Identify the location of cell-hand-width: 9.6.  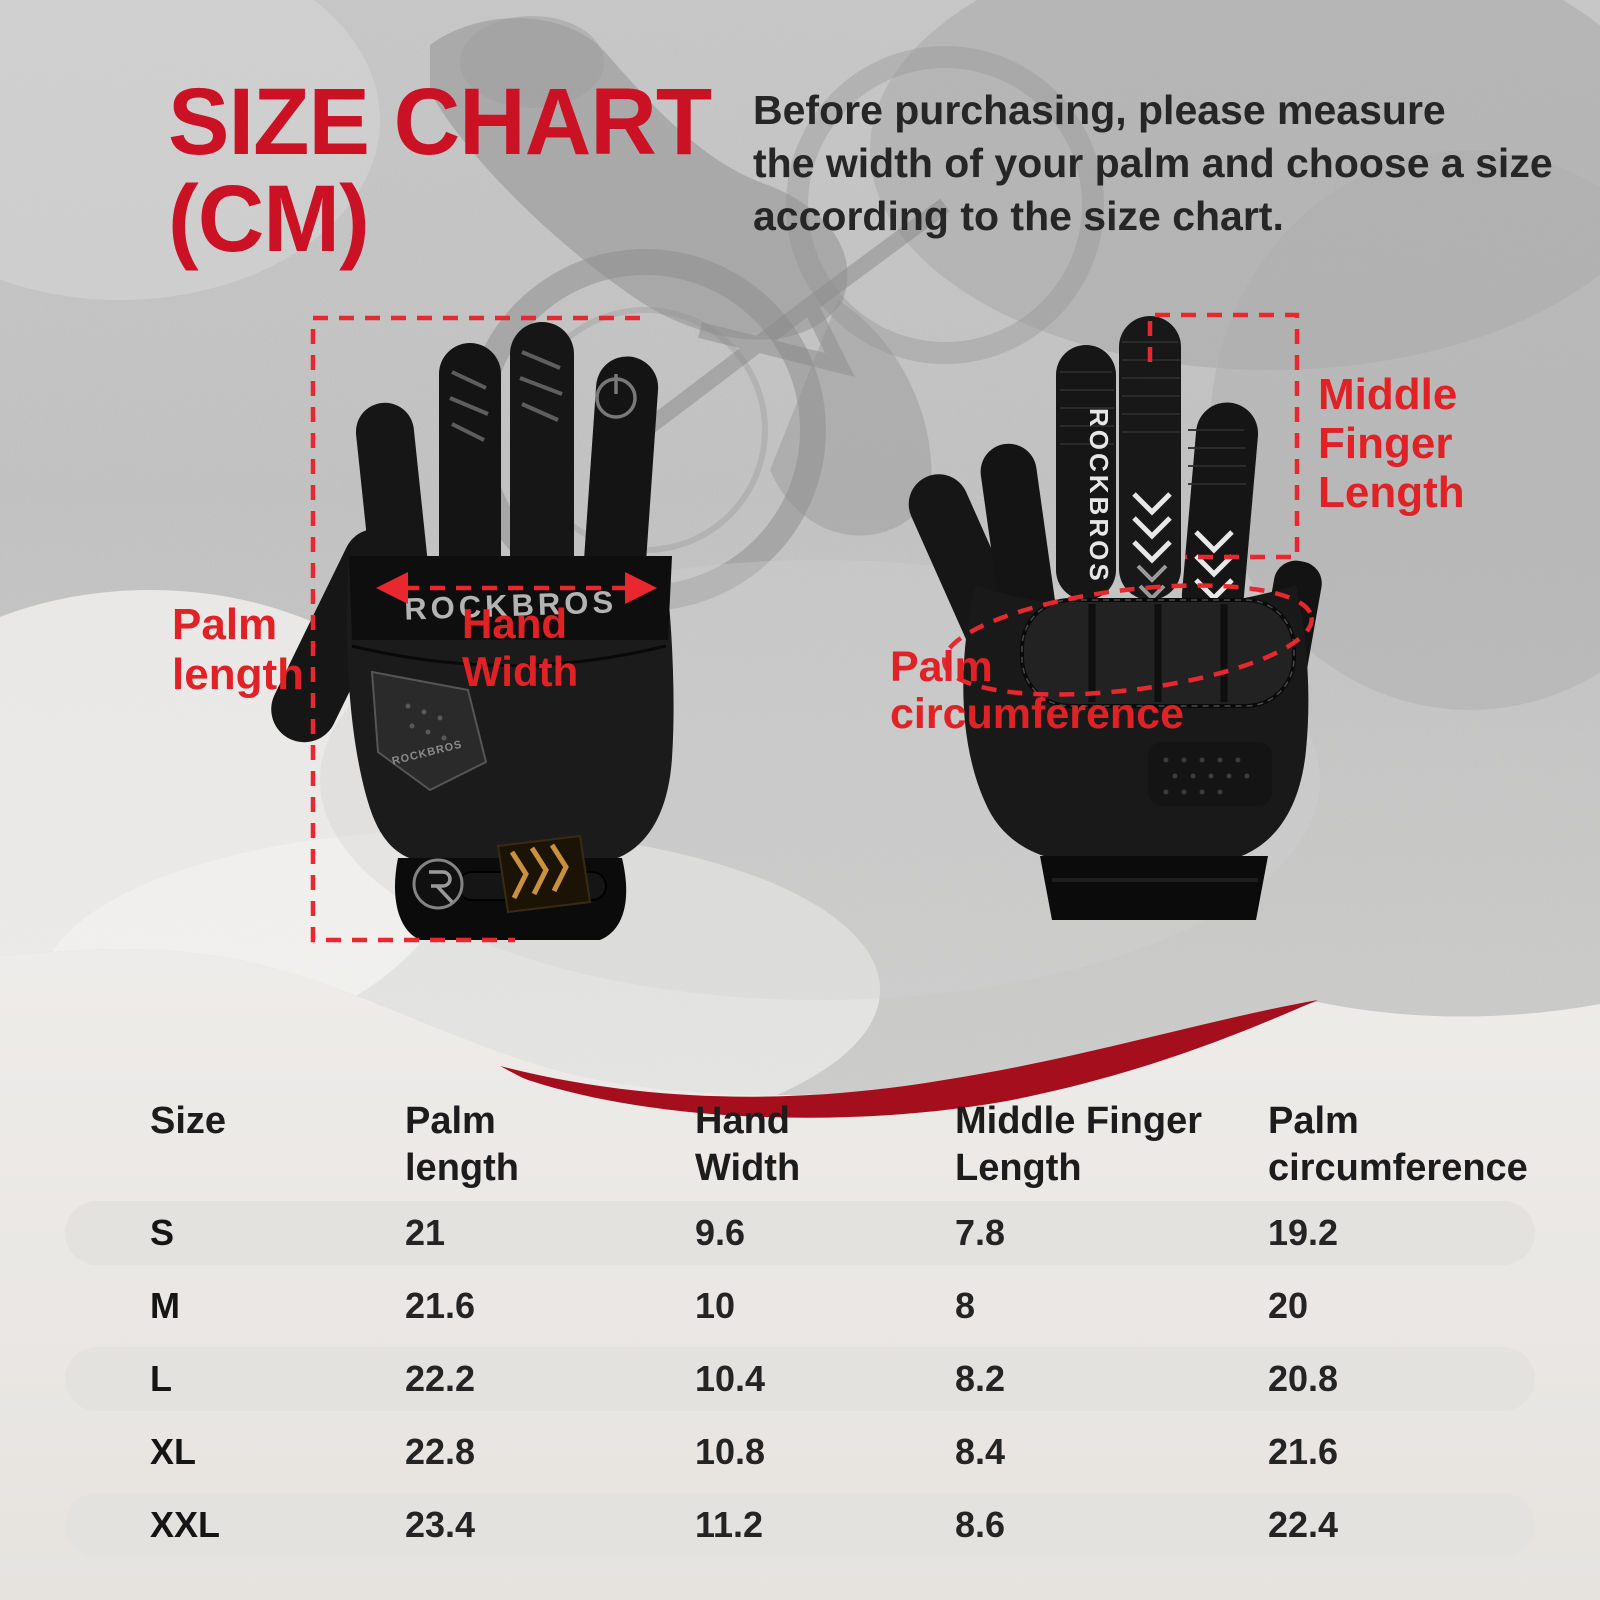
(720, 1232).